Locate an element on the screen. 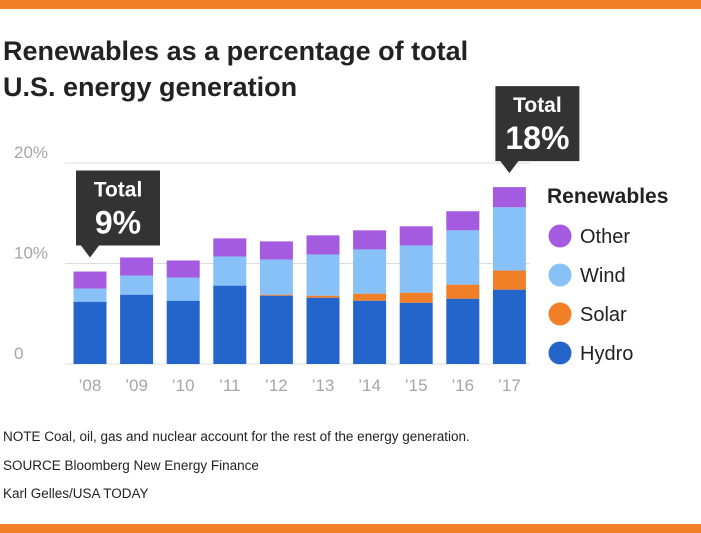 This screenshot has height=533, width=701. y-tick-label: 10% is located at coordinates (31, 253).